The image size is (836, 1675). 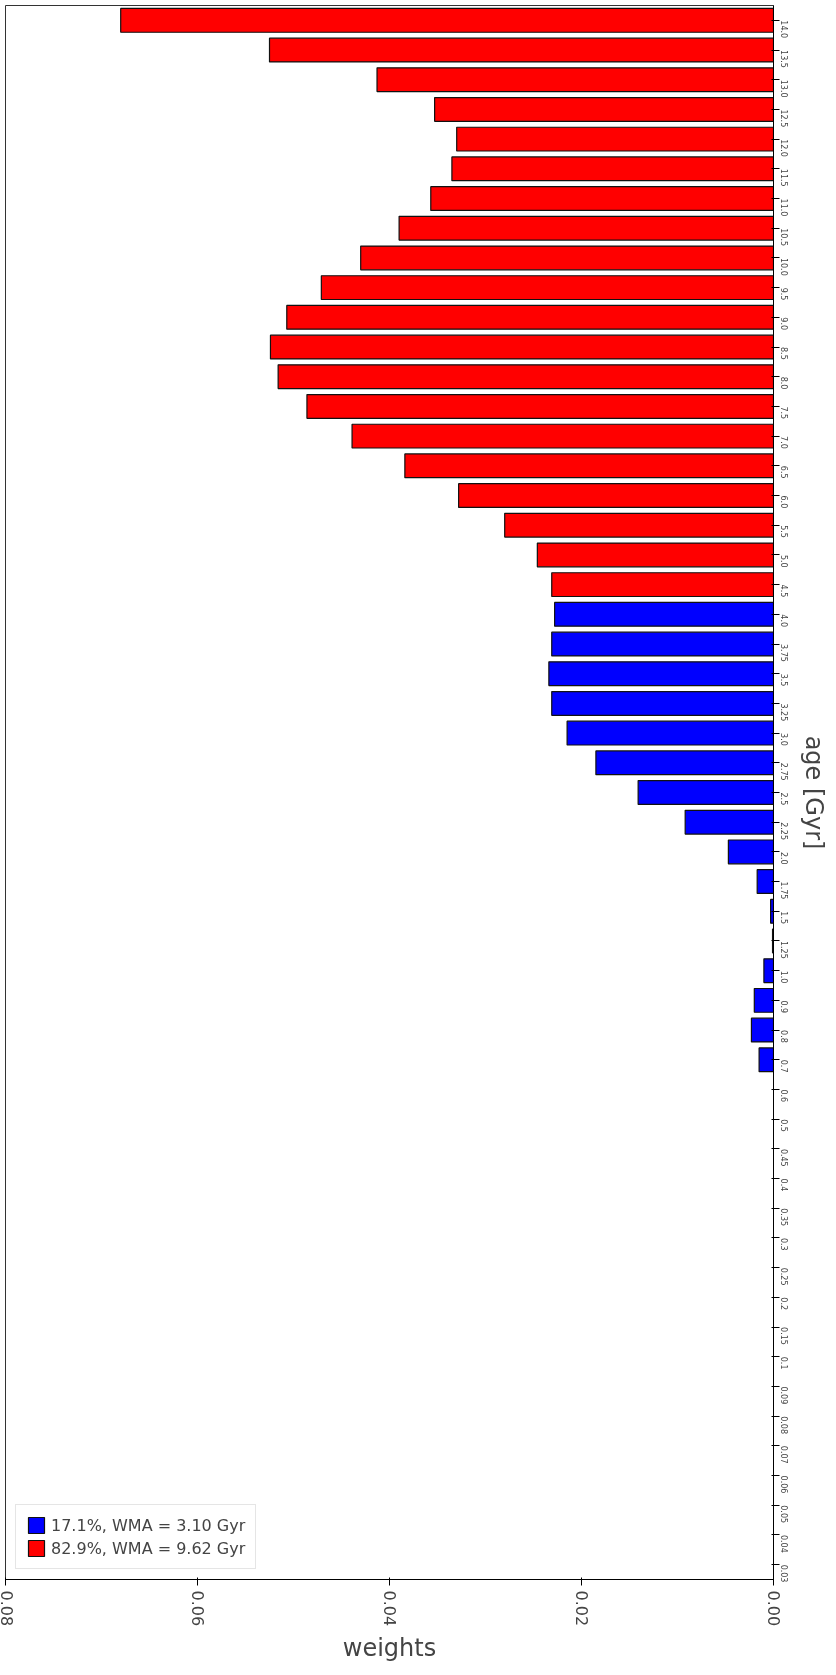 What do you see at coordinates (783, 1514) in the screenshot?
I see `y-tick-label: 0.05` at bounding box center [783, 1514].